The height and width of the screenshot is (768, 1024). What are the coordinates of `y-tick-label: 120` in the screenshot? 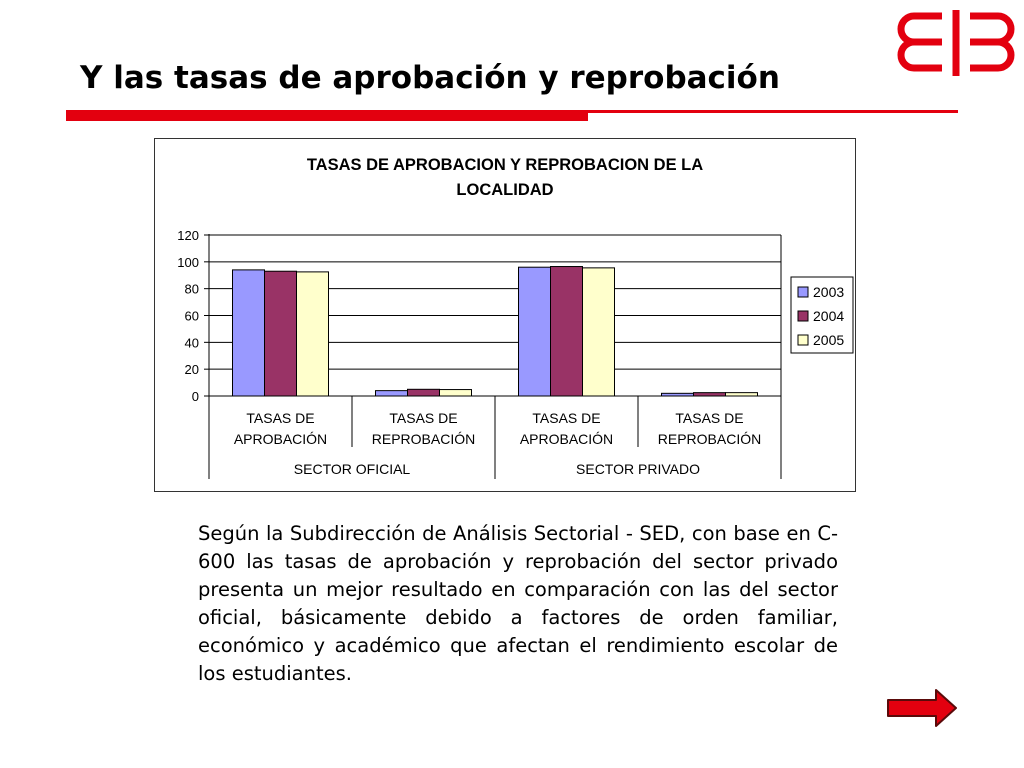 It's located at (188, 235).